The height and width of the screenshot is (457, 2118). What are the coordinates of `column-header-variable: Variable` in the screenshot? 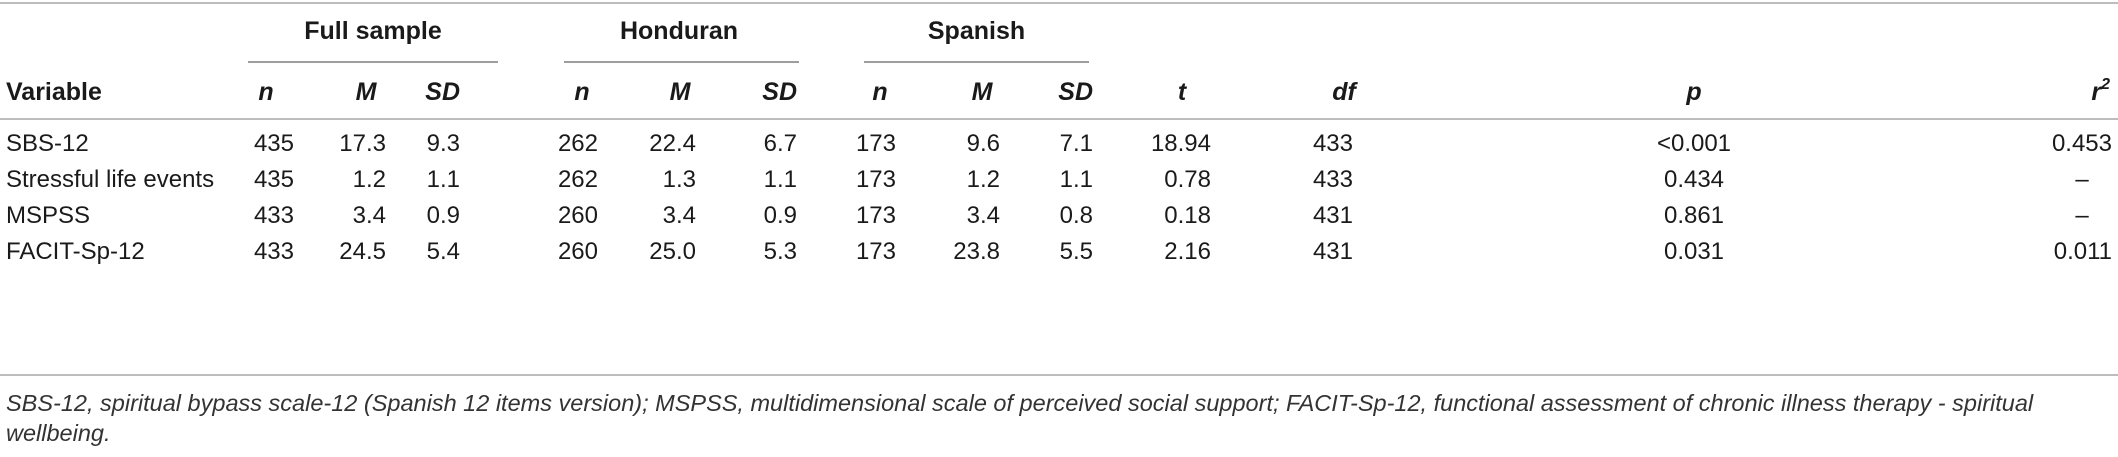 It's located at (54, 92).